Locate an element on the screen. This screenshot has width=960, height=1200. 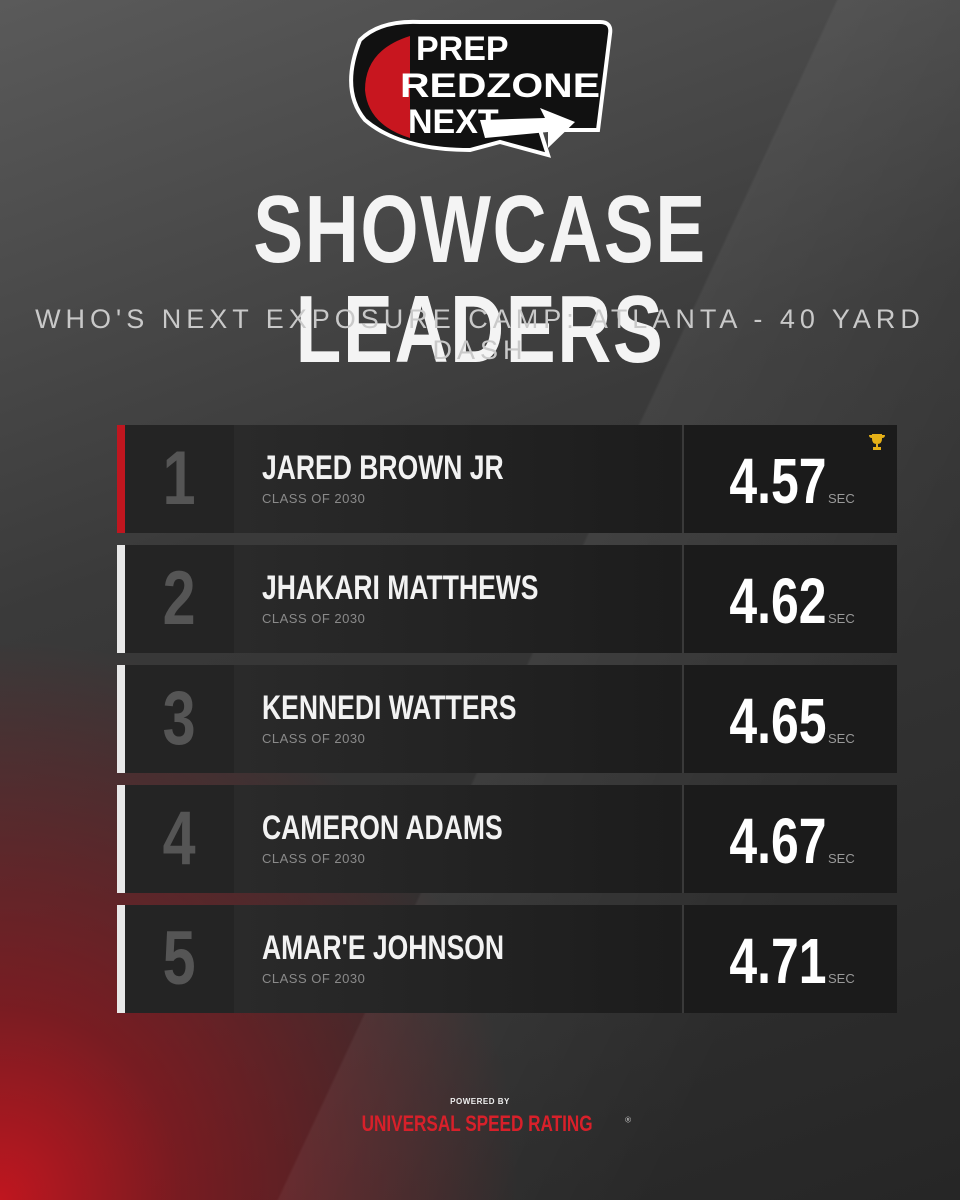
title: SHOWCASE LEADERS is located at coordinates (480, 279).